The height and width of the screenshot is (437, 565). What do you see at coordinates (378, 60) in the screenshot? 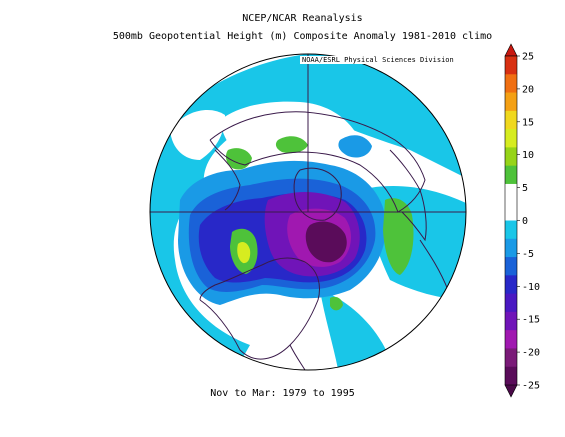
I see `credit-label: NOAA/ESRL Physical Sciences Division` at bounding box center [378, 60].